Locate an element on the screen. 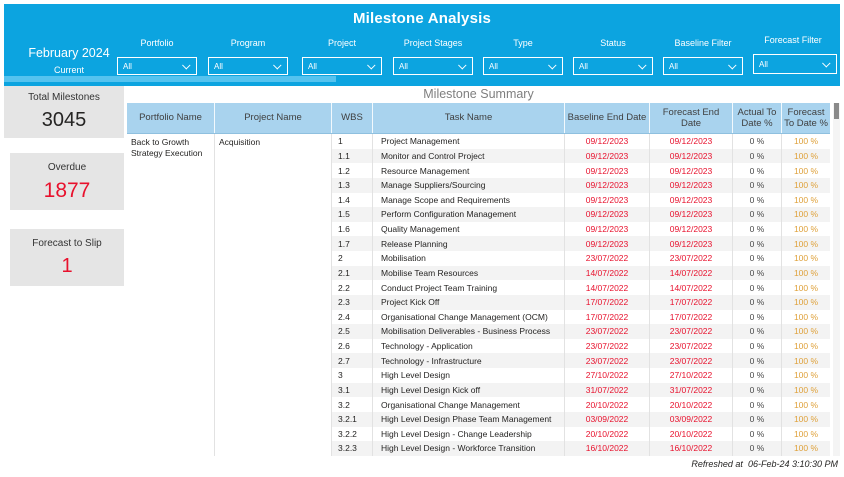 This screenshot has width=844, height=477. scrollbar-thumb is located at coordinates (836, 111).